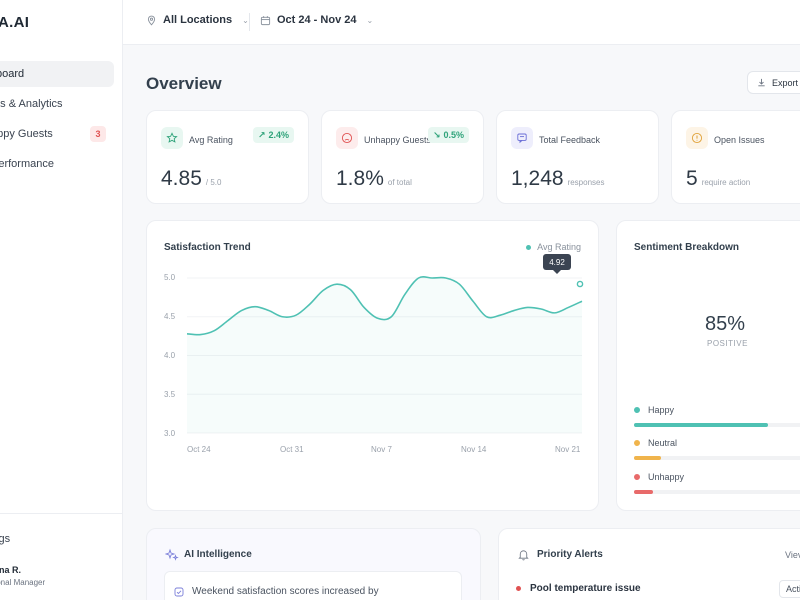 The image size is (800, 600). I want to click on positive-label: POSITIVE, so click(727, 343).